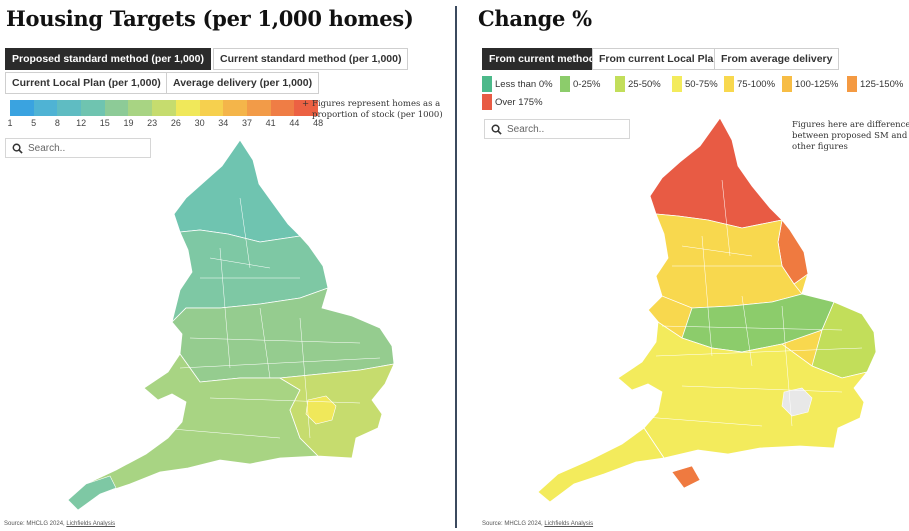 Image resolution: width=909 pixels, height=531 pixels. Describe the element at coordinates (10, 123) in the screenshot. I see `color-scale-tick: 1` at that location.